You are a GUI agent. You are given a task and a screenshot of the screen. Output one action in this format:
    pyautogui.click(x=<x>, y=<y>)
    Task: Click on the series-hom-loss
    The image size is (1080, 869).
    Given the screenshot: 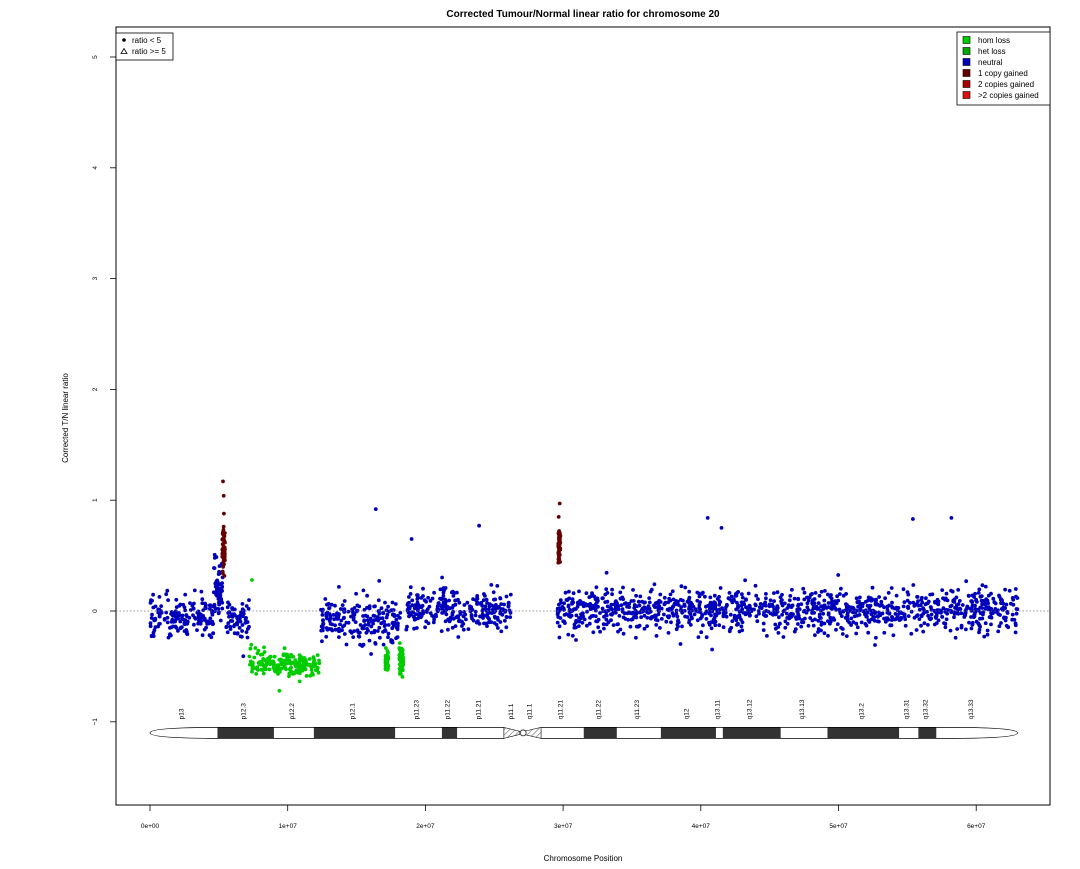 What is the action you would take?
    pyautogui.click(x=326, y=635)
    